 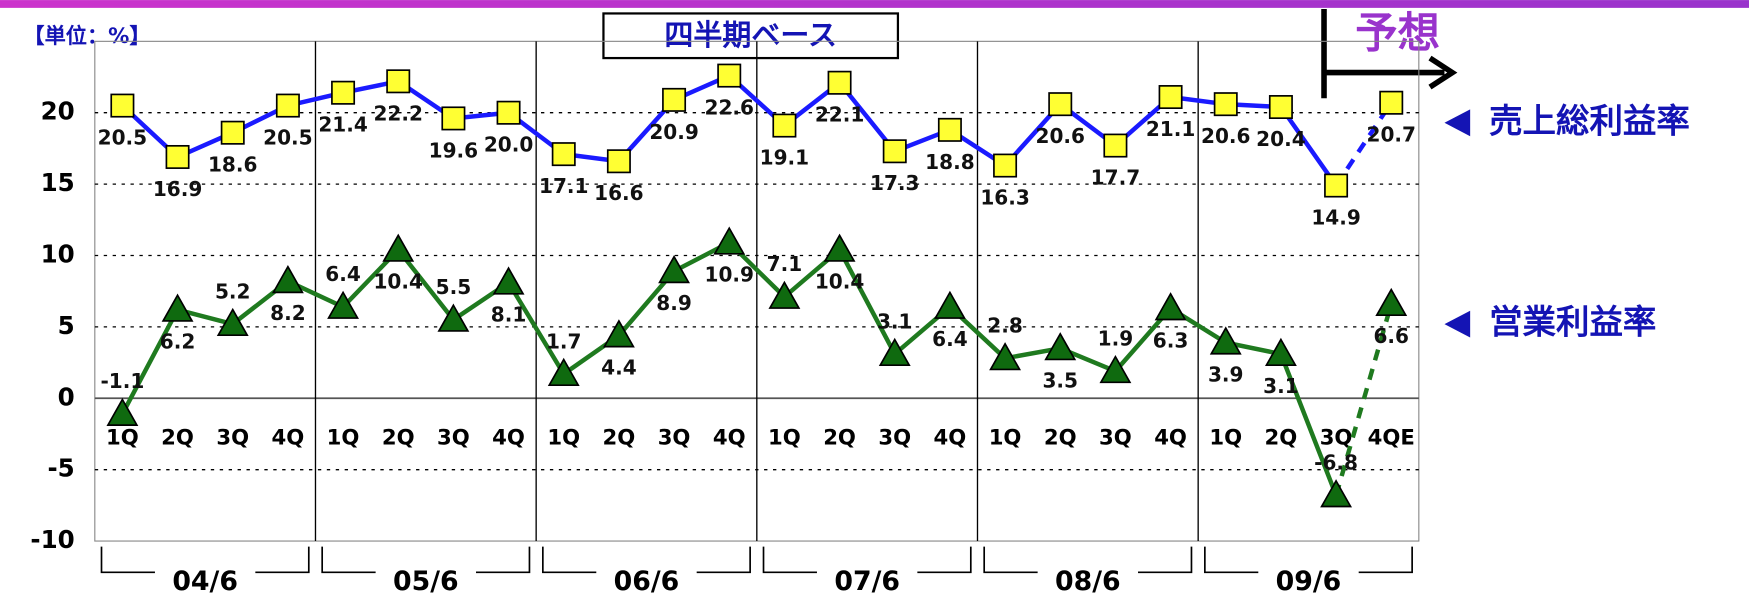 I want to click on legend-label: 売上総利益率, so click(x=1589, y=120).